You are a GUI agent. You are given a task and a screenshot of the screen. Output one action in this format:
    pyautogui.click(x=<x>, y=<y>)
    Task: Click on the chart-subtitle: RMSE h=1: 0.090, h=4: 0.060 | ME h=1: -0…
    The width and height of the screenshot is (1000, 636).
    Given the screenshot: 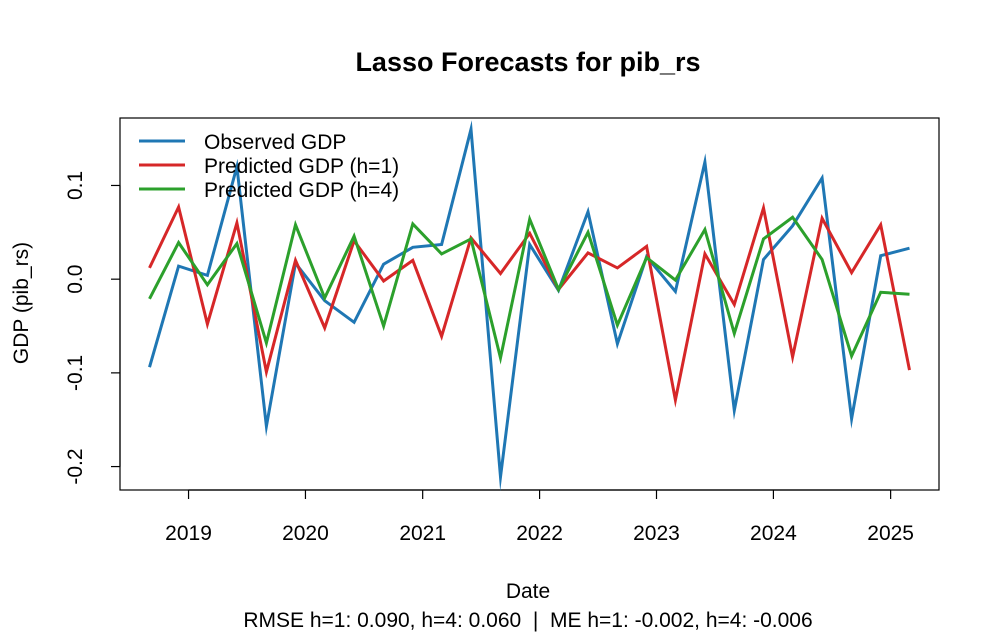 What is the action you would take?
    pyautogui.click(x=527, y=620)
    